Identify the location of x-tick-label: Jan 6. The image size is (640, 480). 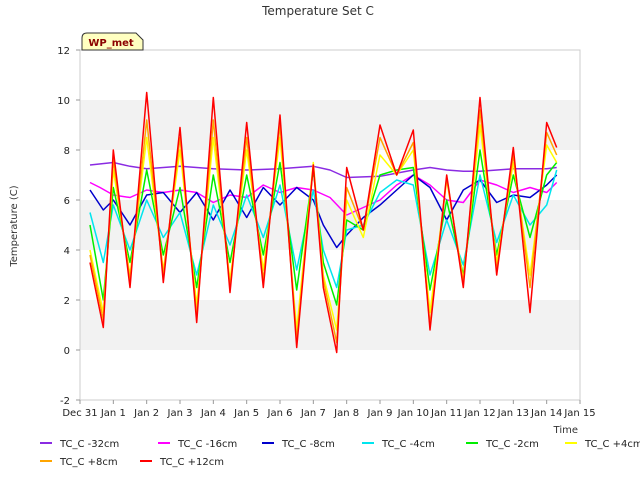
(280, 413).